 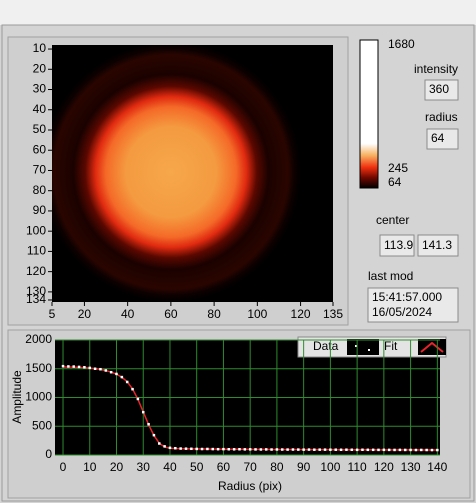 What do you see at coordinates (438, 138) in the screenshot?
I see `radius-value: 64` at bounding box center [438, 138].